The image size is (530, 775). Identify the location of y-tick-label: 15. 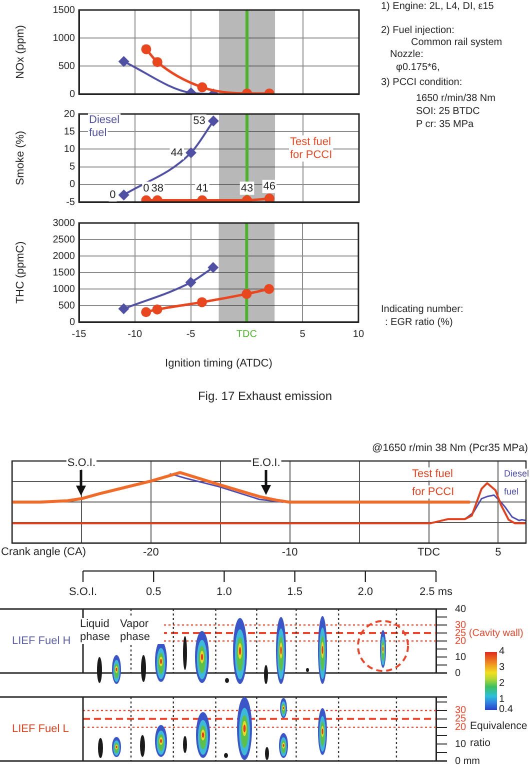
(70, 132).